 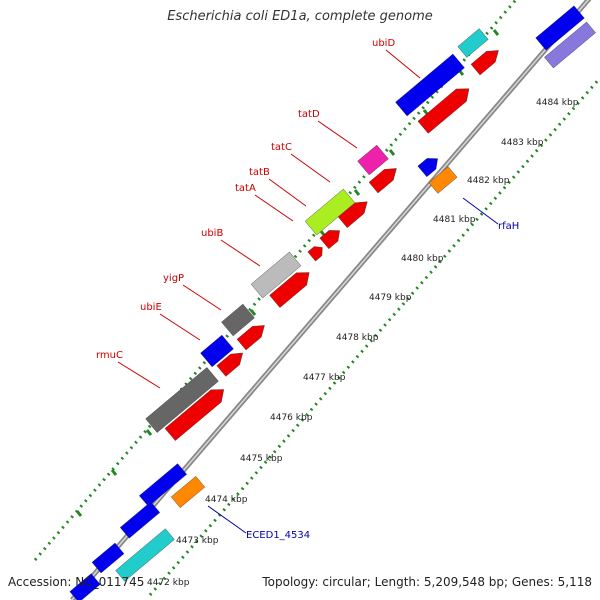 What do you see at coordinates (443, 180) in the screenshot?
I see `gene-rfaH` at bounding box center [443, 180].